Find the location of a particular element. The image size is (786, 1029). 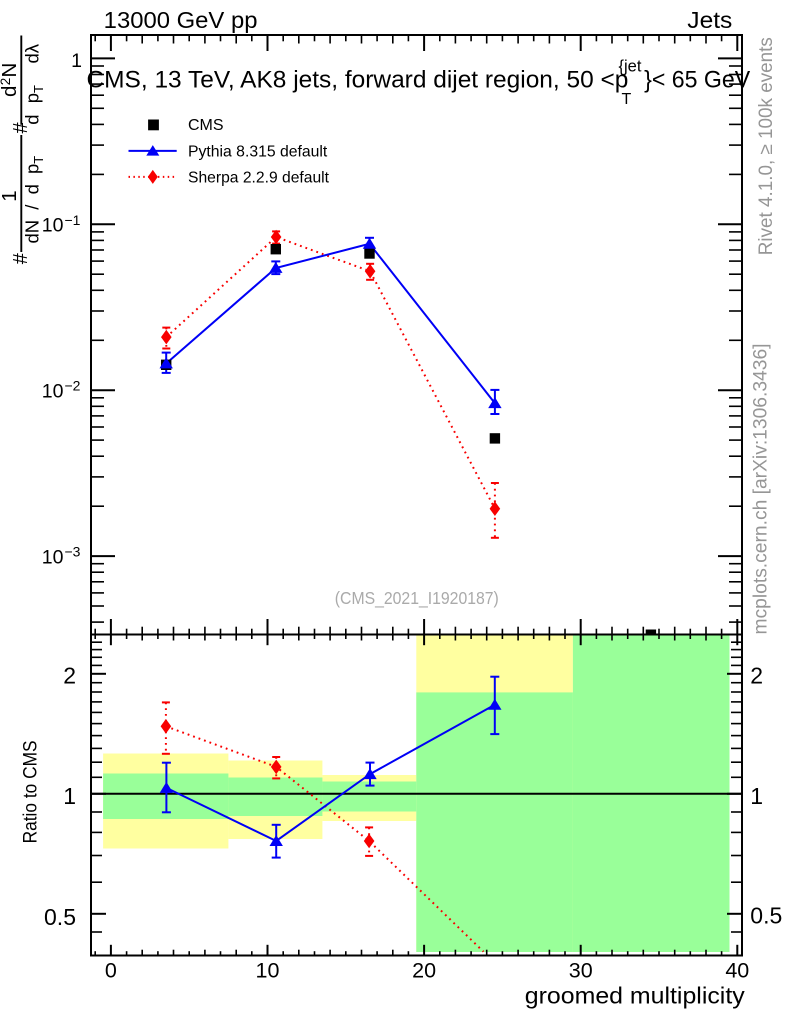

svg-text: 30 is located at coordinates (581, 971).